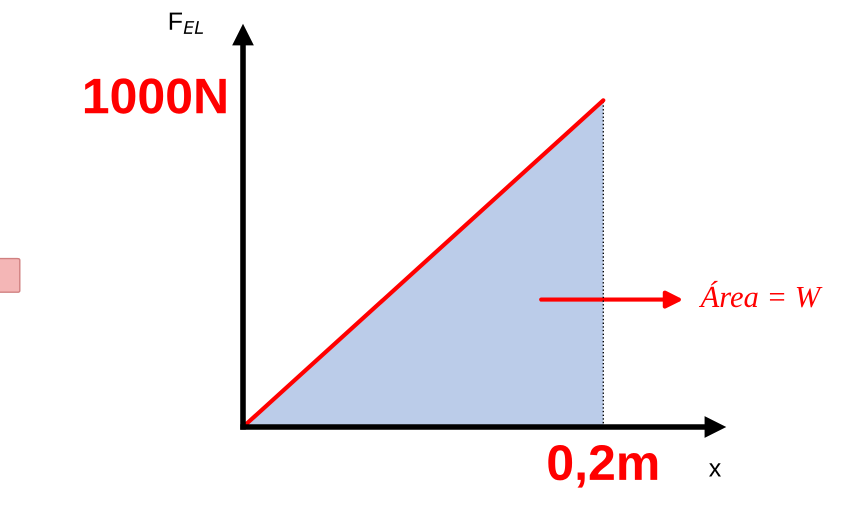 The height and width of the screenshot is (510, 861). What do you see at coordinates (760, 294) in the screenshot?
I see `annotation: Área = W` at bounding box center [760, 294].